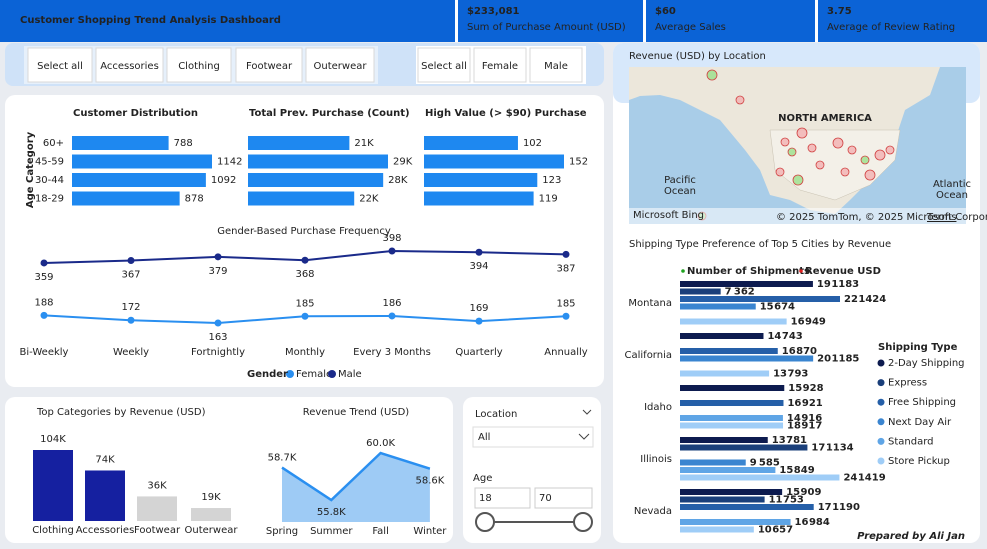  I want to click on x-tick-label: Footwear, so click(157, 530).